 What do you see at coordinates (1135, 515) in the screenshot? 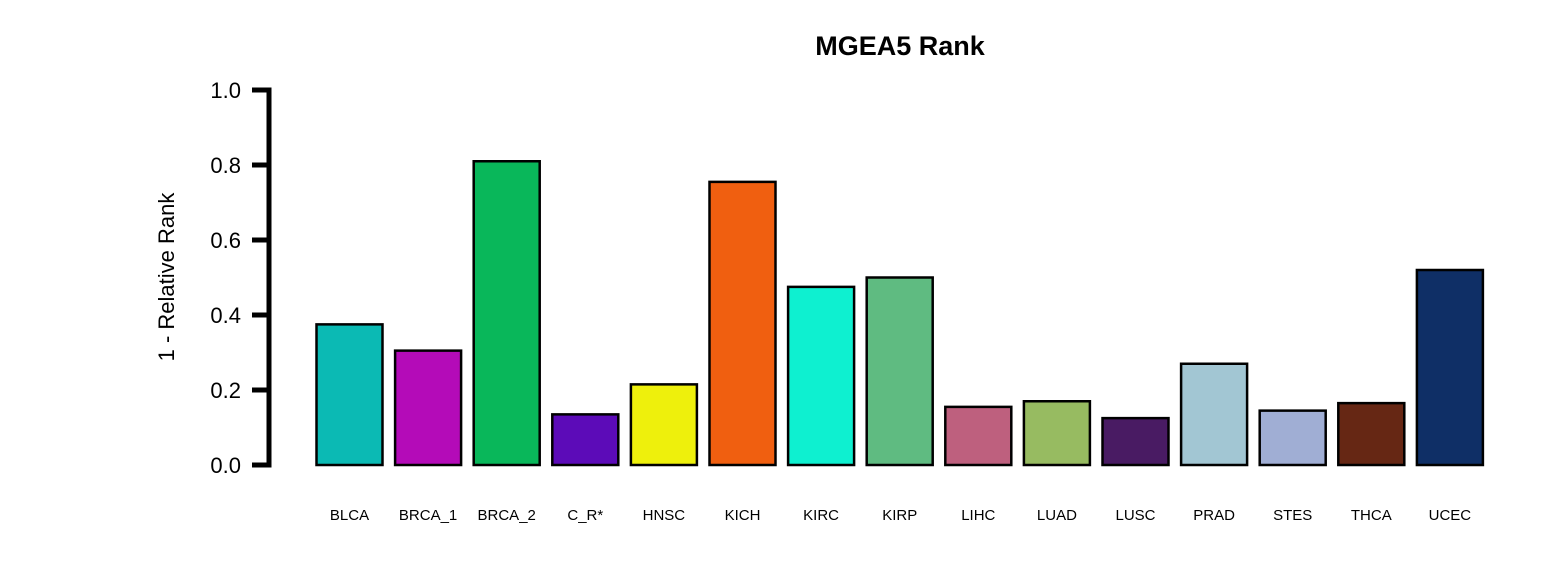
I see `x-tick-label: LUSC` at bounding box center [1135, 515].